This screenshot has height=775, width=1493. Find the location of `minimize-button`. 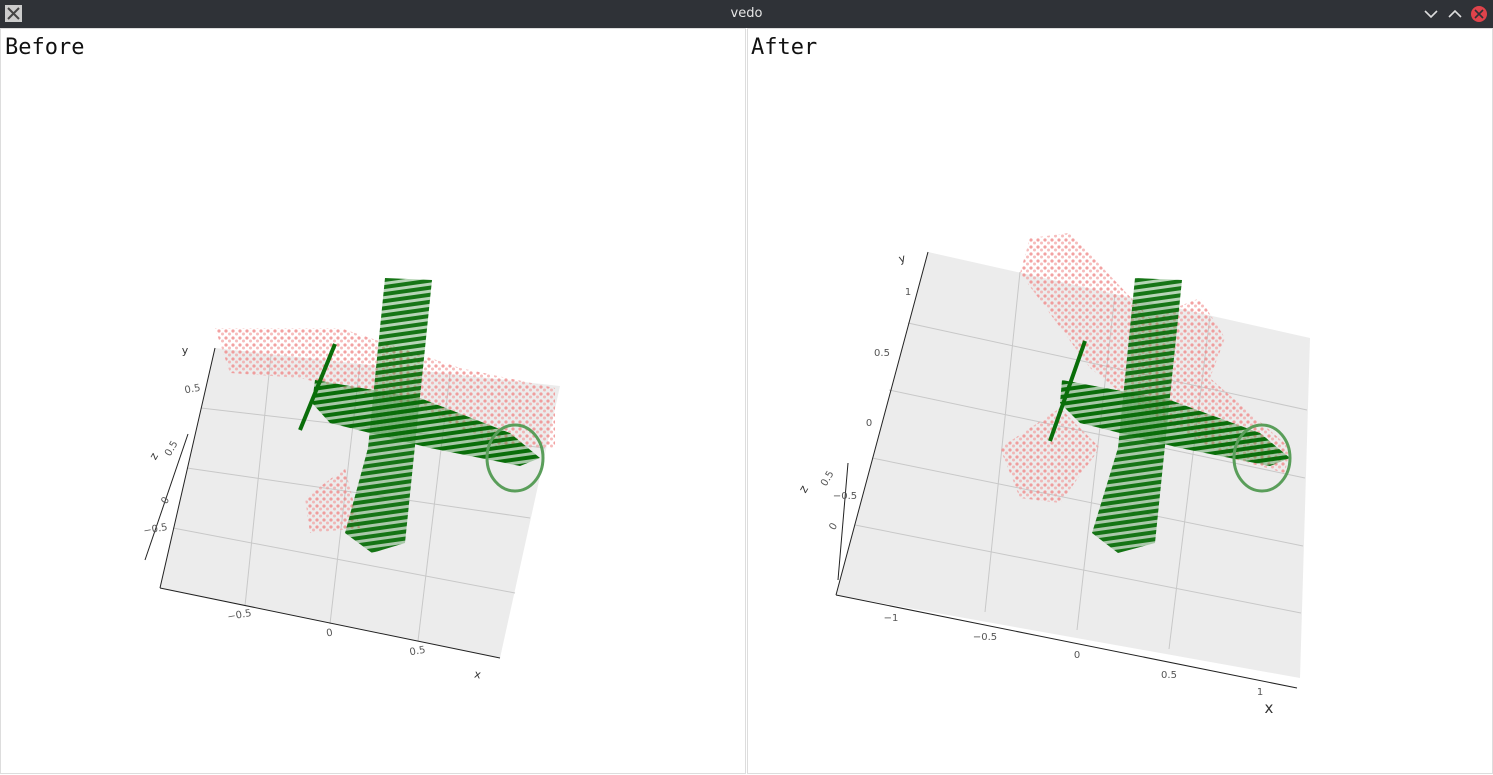

minimize-button is located at coordinates (1431, 14).